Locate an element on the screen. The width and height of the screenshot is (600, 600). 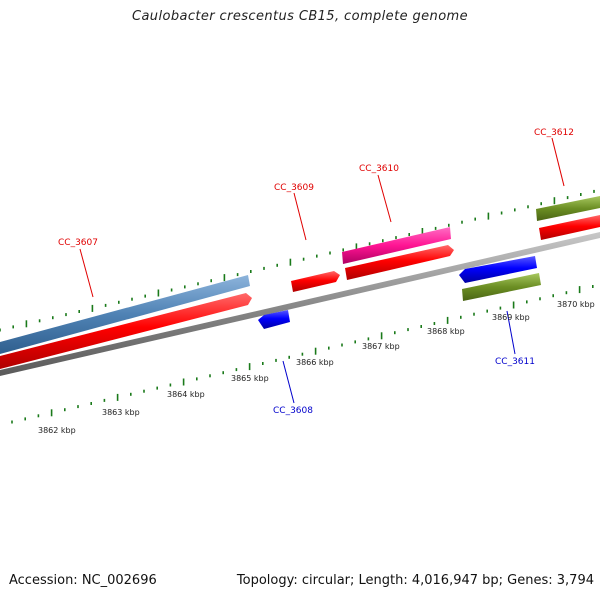
scale-label: 3870 kbp is located at coordinates (576, 304).